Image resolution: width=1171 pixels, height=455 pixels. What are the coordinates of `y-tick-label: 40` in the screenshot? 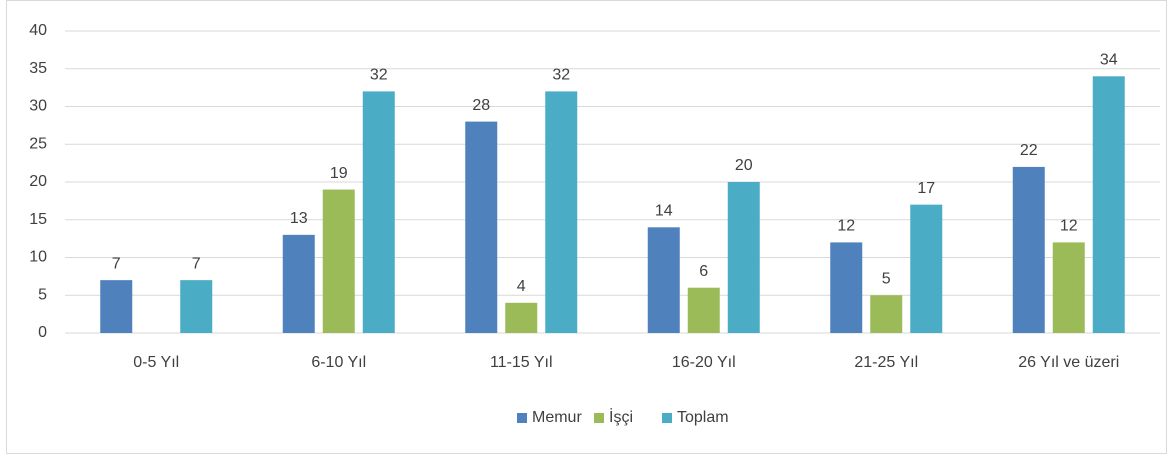 It's located at (38, 30).